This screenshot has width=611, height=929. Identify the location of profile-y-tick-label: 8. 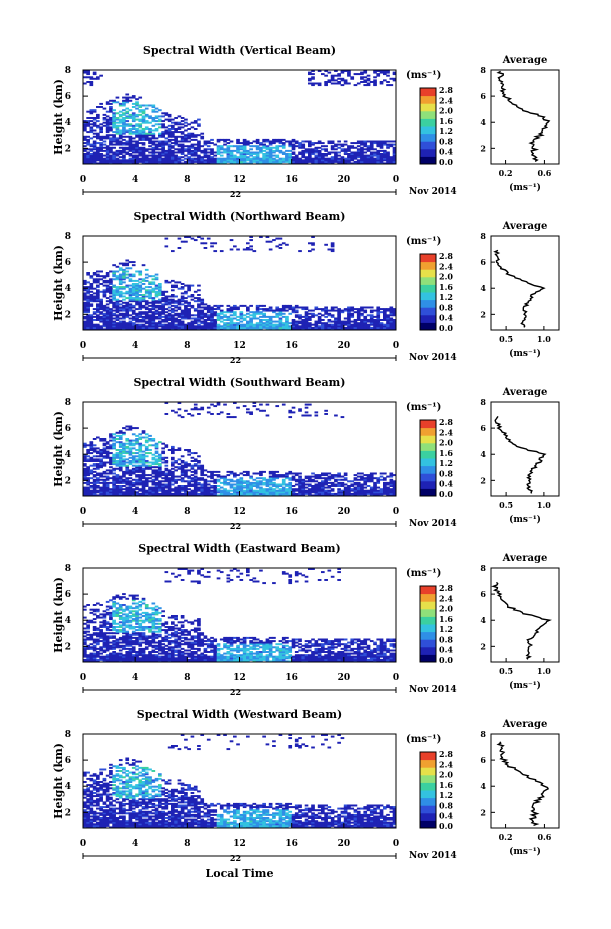
(483, 70).